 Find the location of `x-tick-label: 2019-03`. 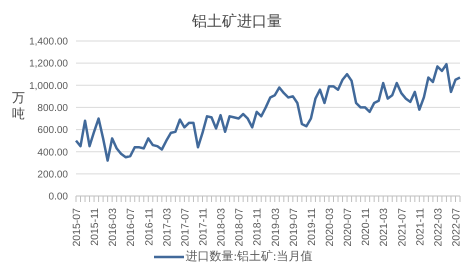

x-tick-label: 2019-03 is located at coordinates (276, 227).